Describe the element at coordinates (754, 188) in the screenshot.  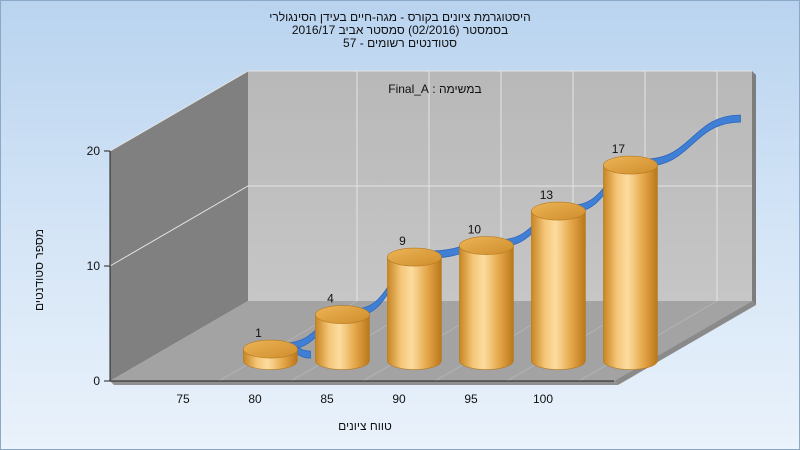
I see `back-wall-edge` at that location.